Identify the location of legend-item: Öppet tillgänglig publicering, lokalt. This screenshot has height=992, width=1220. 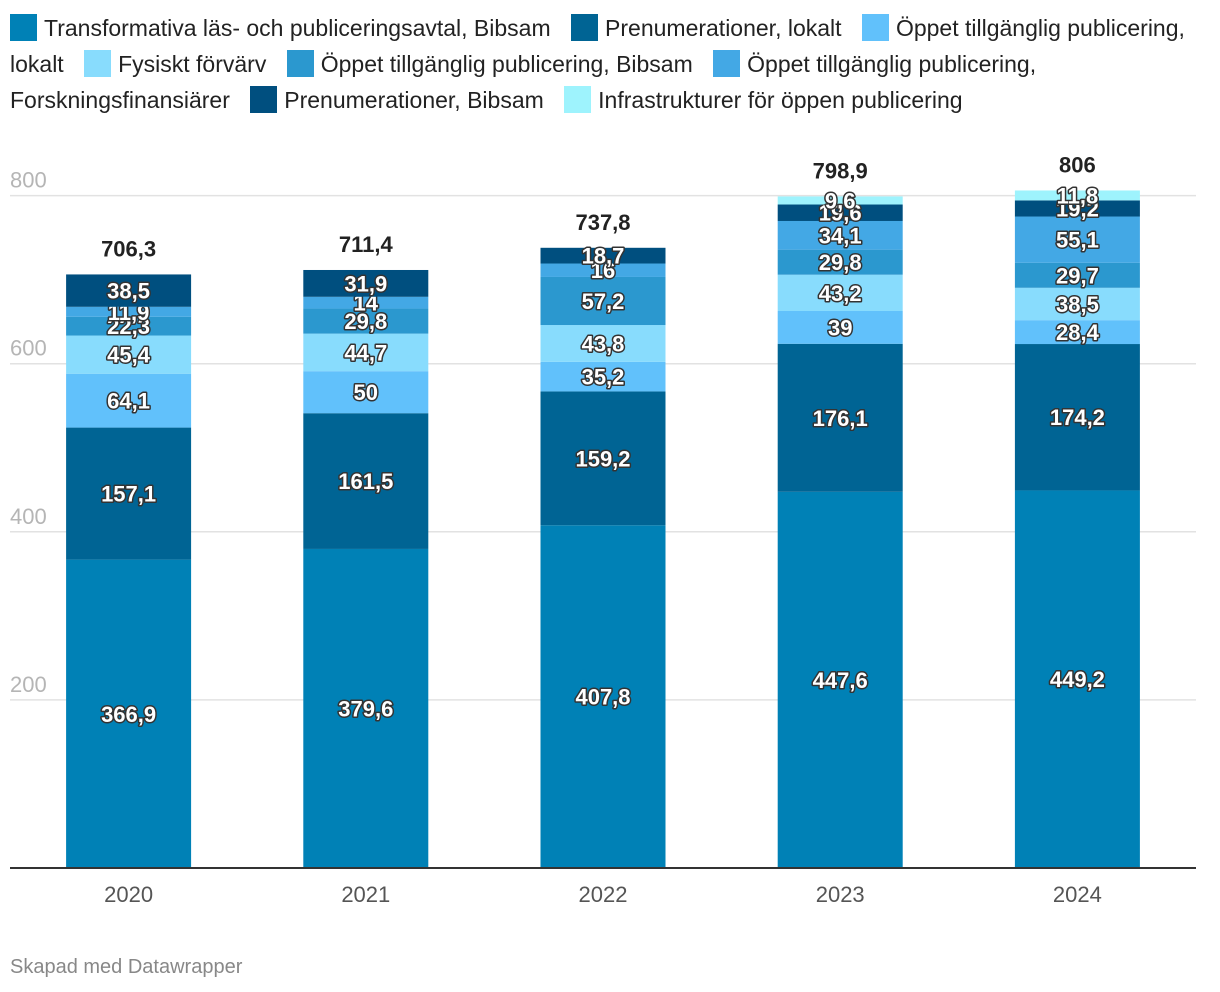
(597, 45).